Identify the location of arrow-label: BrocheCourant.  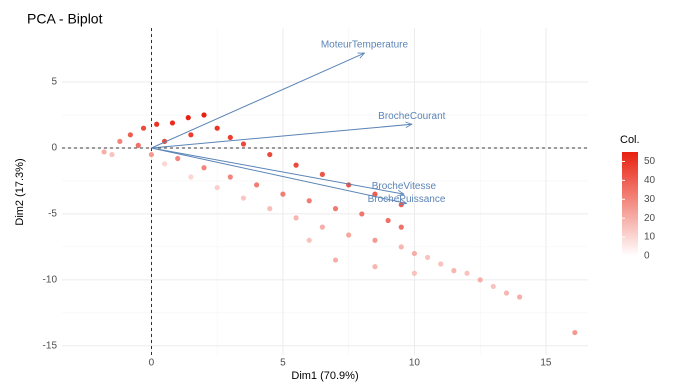
(411, 116).